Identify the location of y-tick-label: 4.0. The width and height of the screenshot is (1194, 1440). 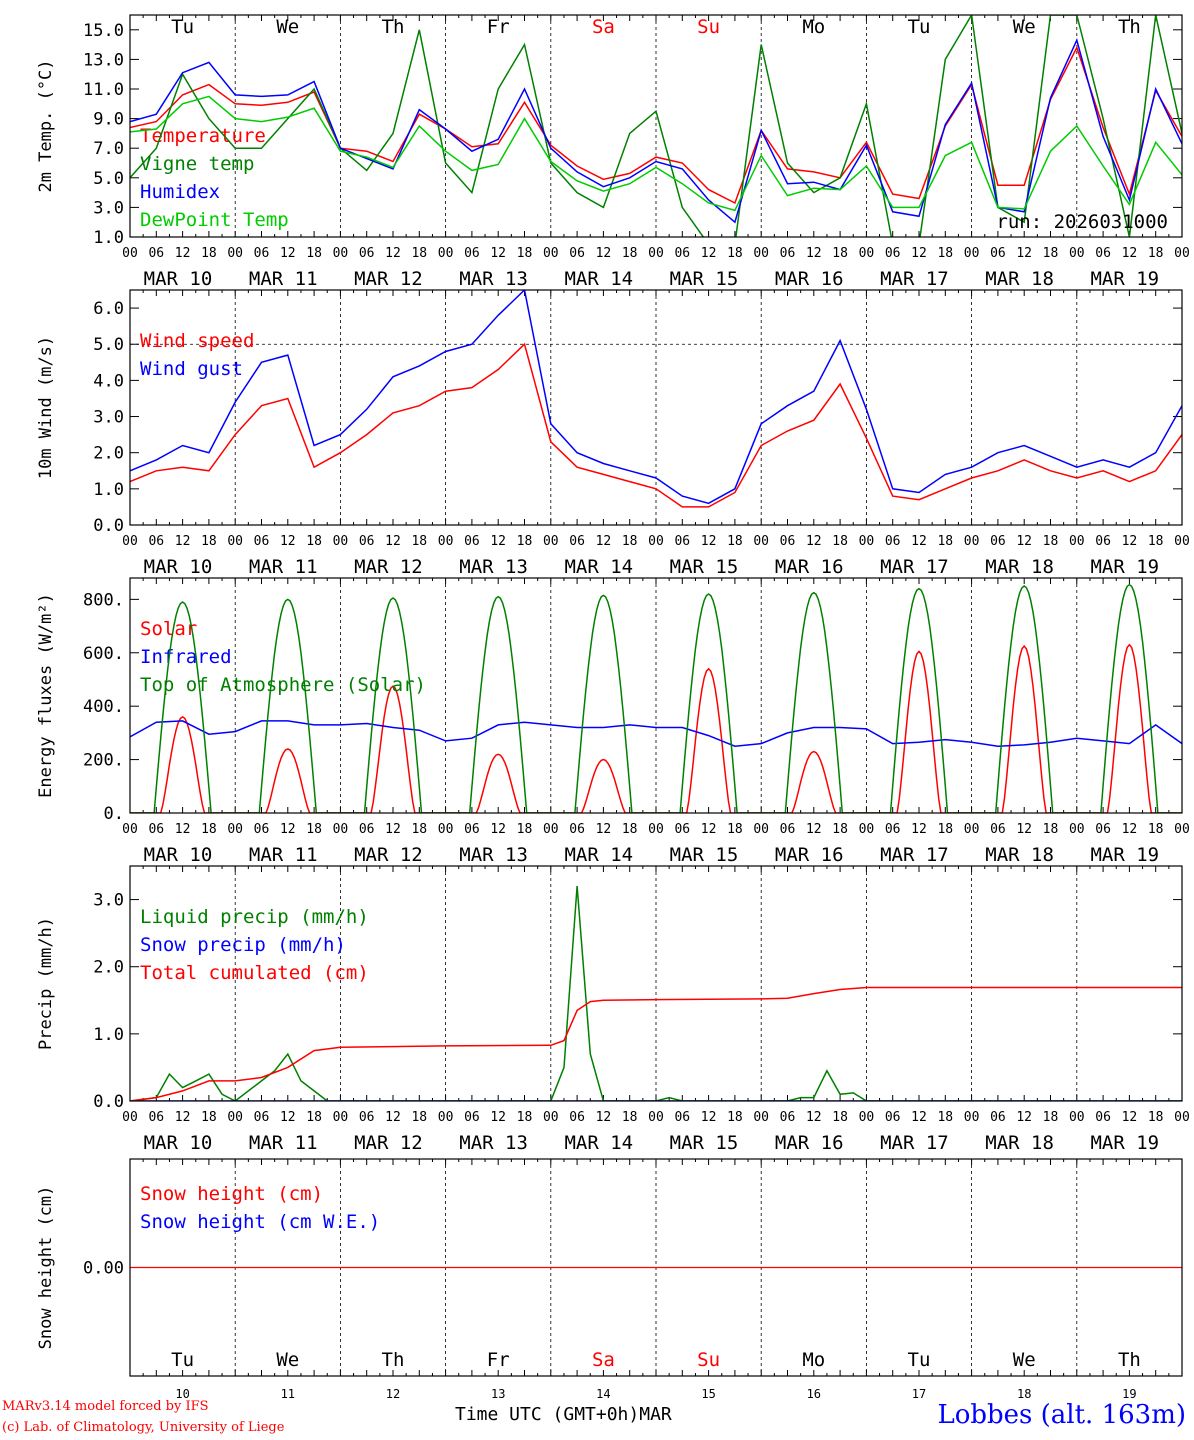
(108, 381).